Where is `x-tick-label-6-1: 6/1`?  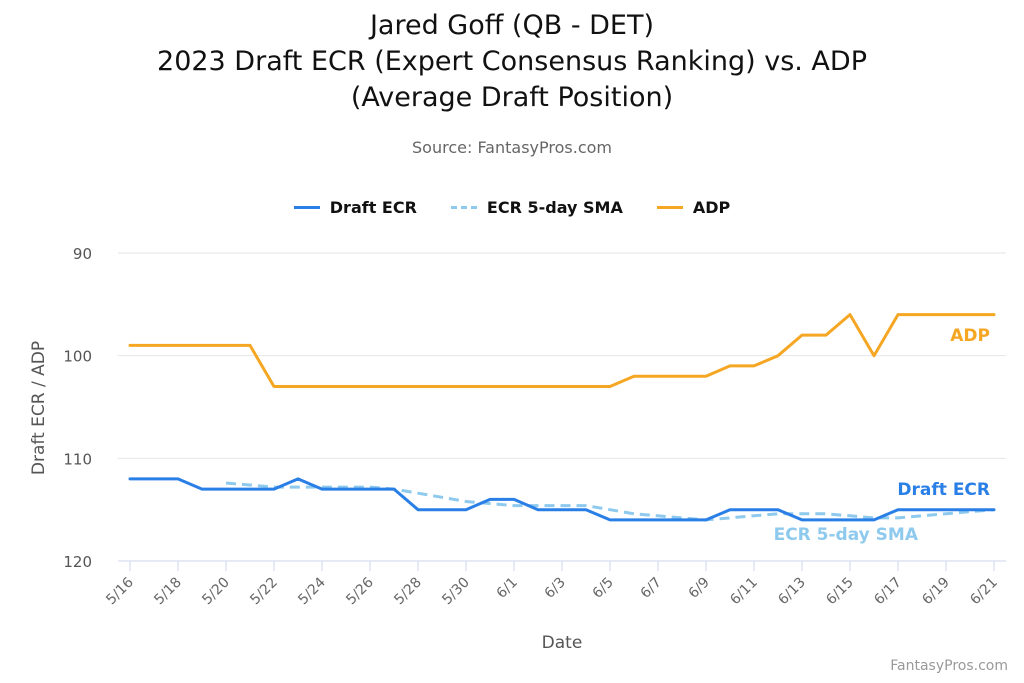 x-tick-label-6-1: 6/1 is located at coordinates (507, 588).